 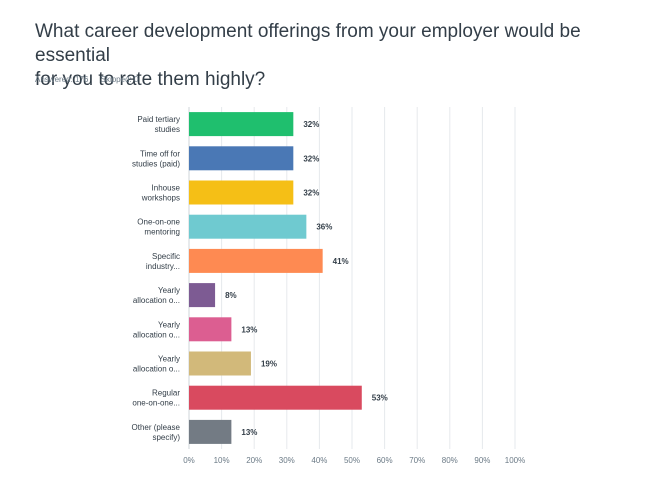 I want to click on x-tick-label: 20%, so click(x=254, y=460).